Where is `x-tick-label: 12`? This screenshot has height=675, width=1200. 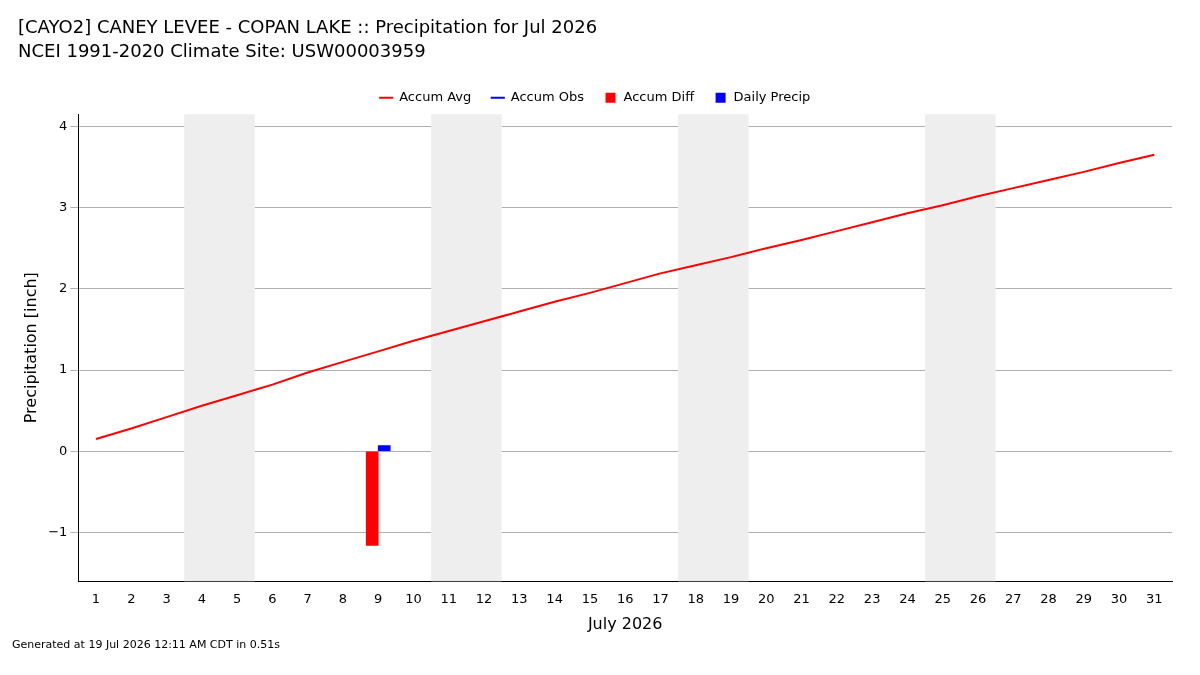 x-tick-label: 12 is located at coordinates (484, 599).